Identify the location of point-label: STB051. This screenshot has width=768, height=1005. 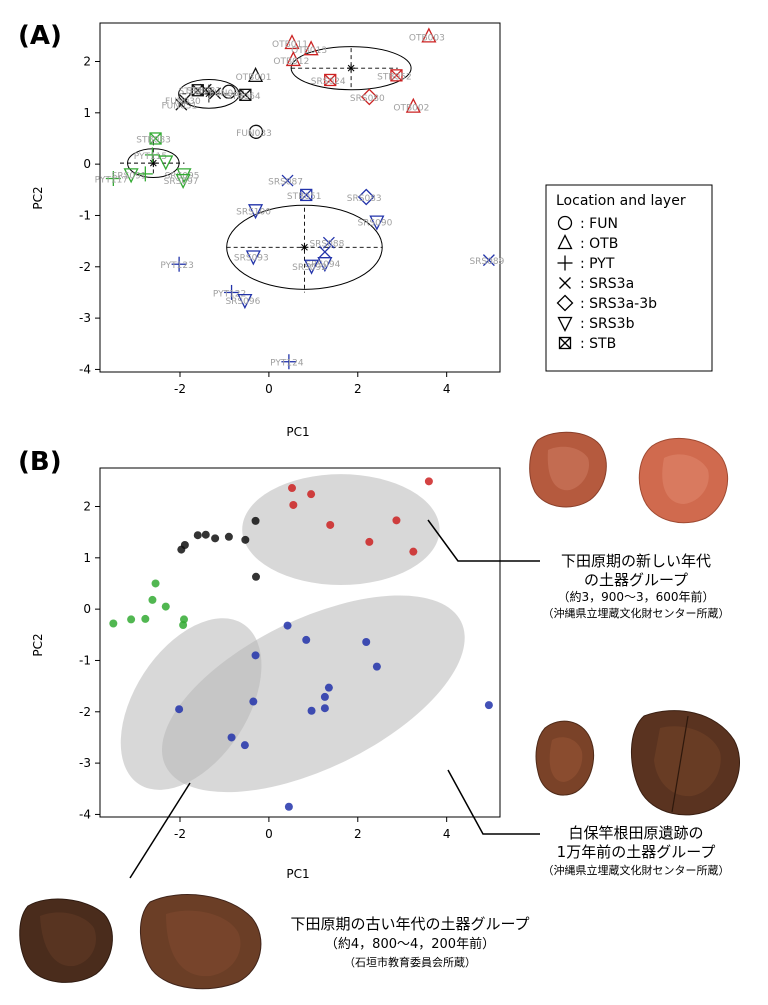
(304, 197).